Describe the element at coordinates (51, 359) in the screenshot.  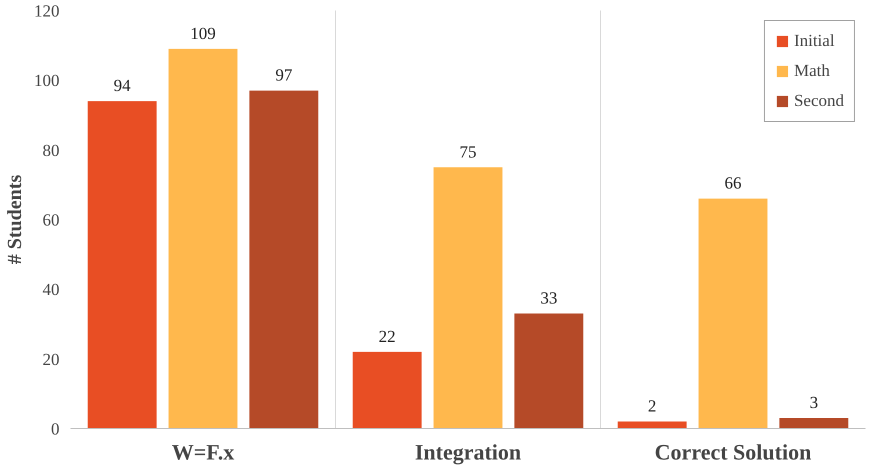
I see `y-tick-label: 20` at that location.